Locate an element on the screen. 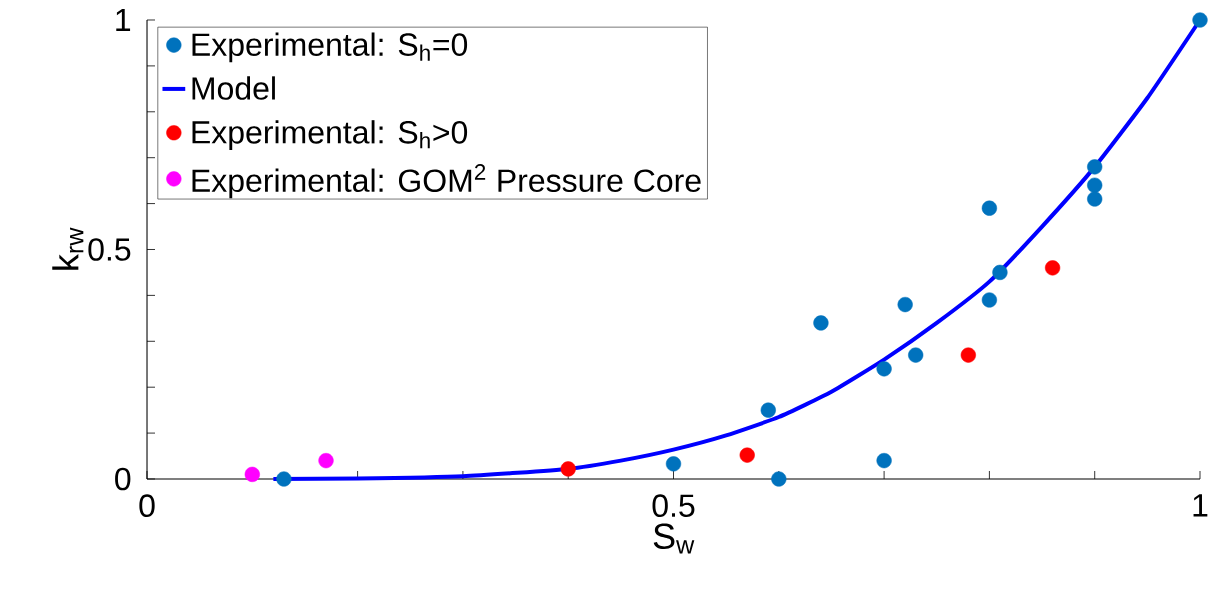  x-tick-label: 0 is located at coordinates (147, 506).